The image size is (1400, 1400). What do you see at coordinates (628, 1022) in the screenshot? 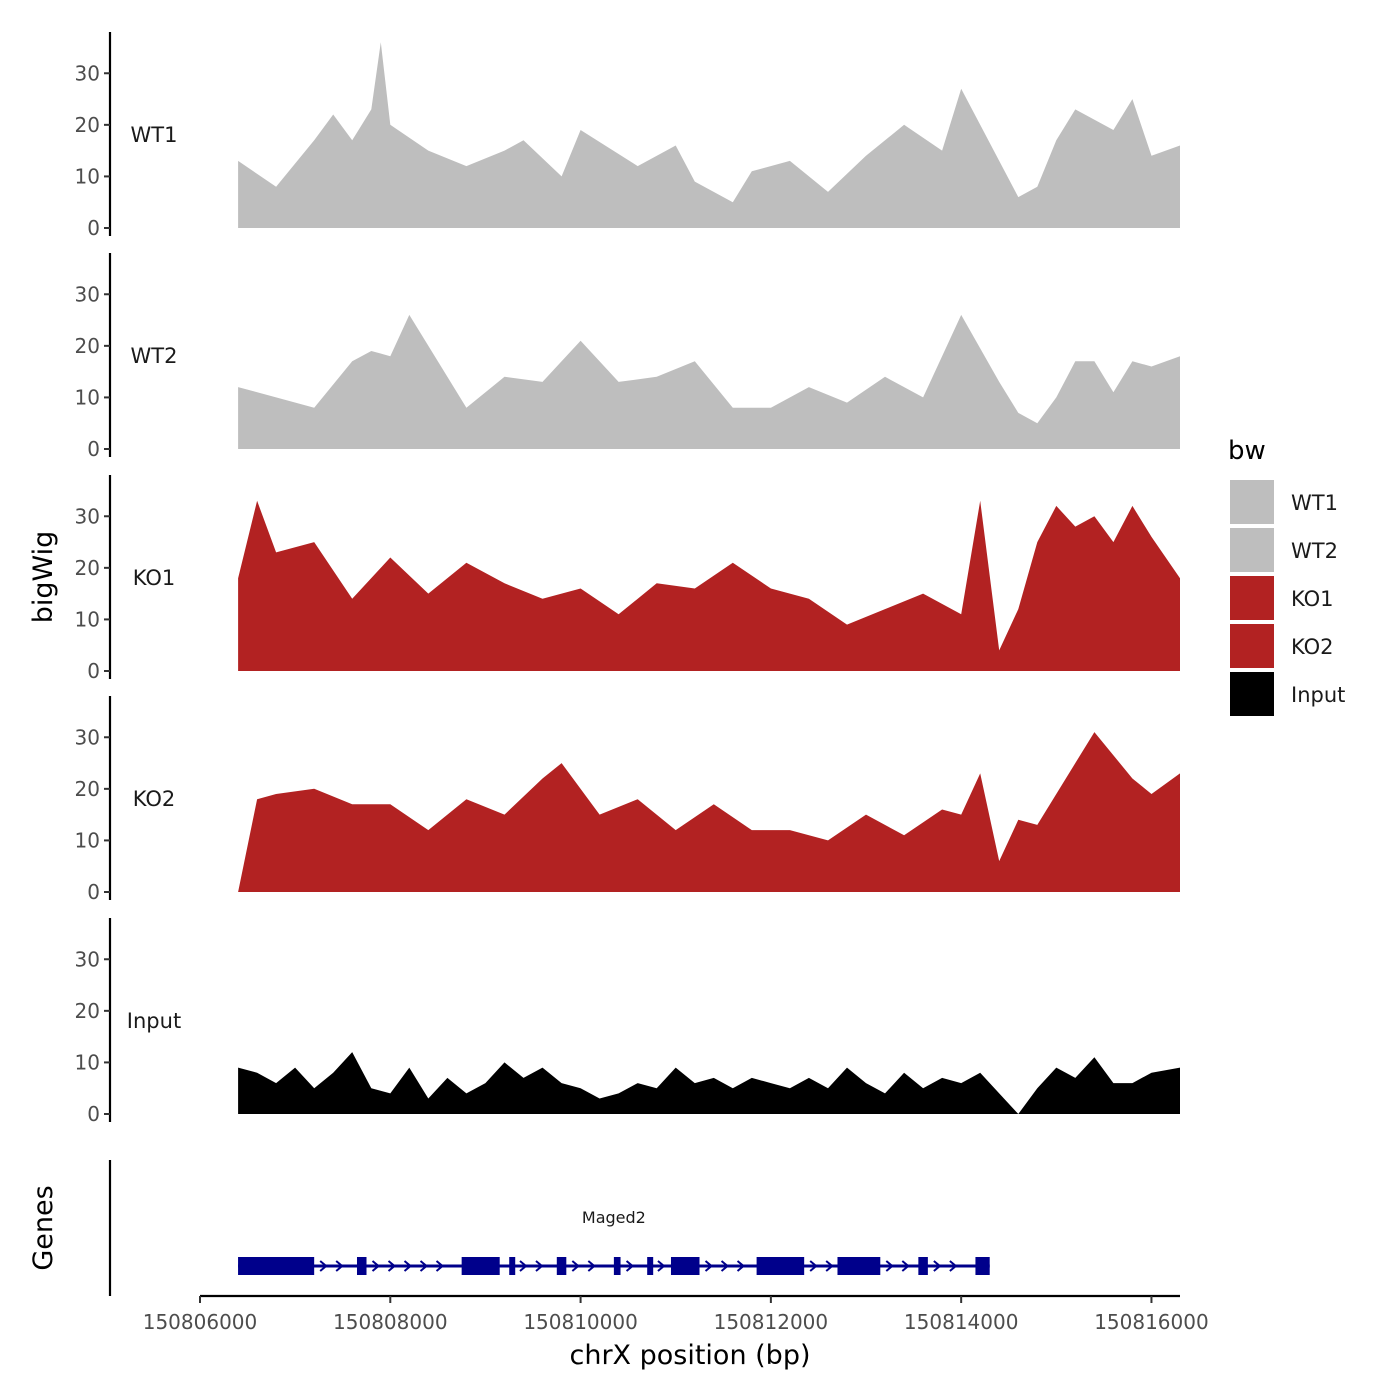
I see `track-panel-input: 0 10 20 30 Input` at bounding box center [628, 1022].